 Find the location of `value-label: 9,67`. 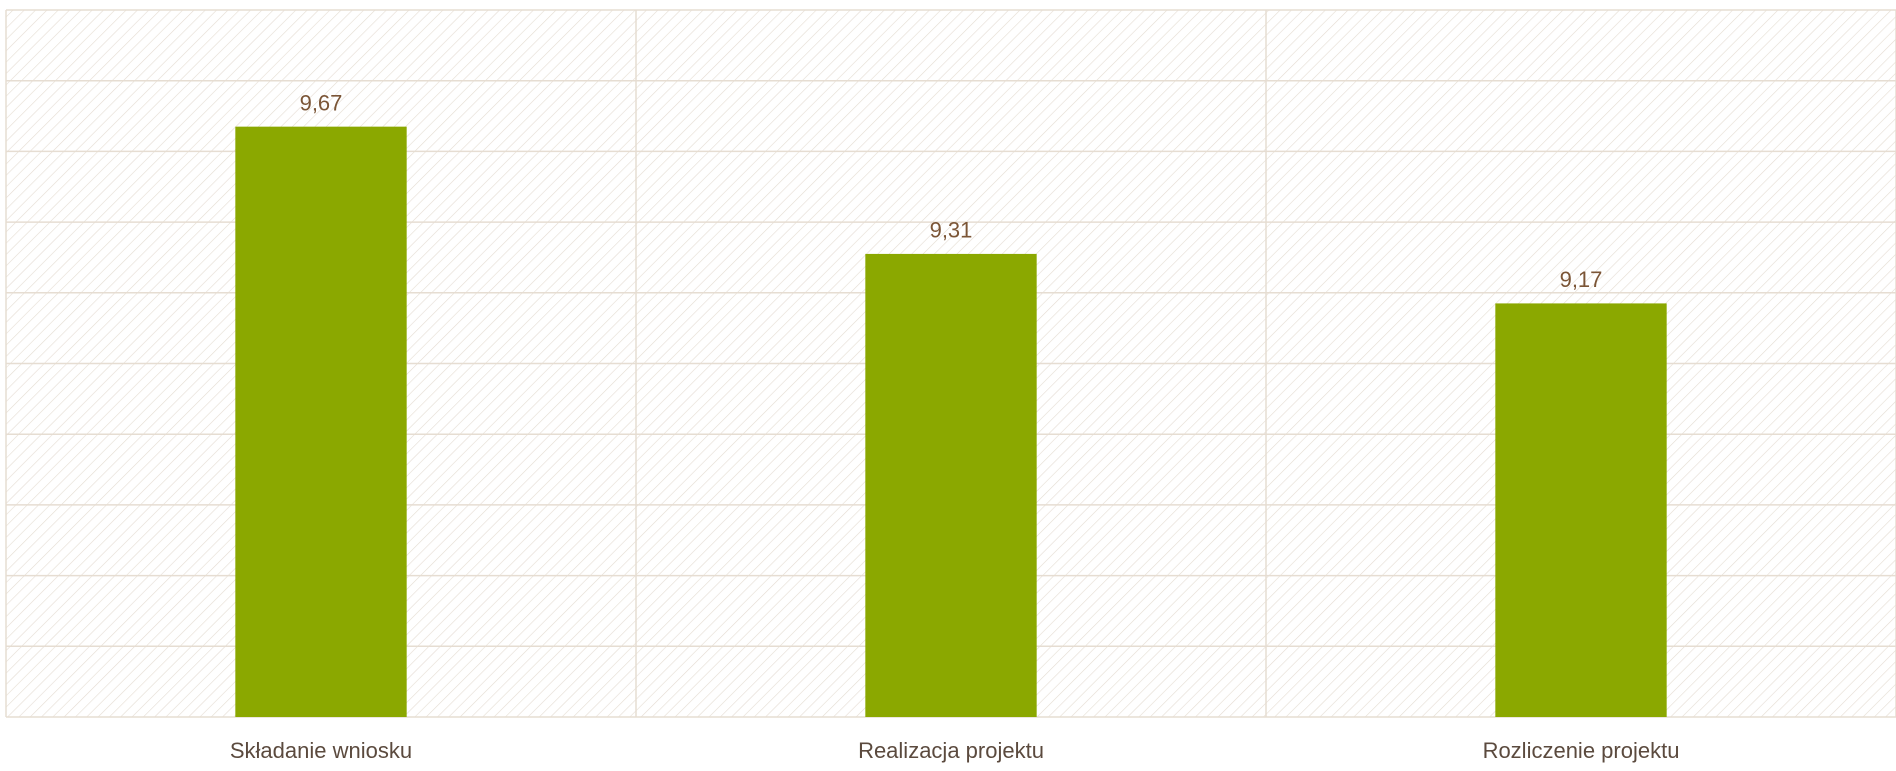

value-label: 9,67 is located at coordinates (321, 102).